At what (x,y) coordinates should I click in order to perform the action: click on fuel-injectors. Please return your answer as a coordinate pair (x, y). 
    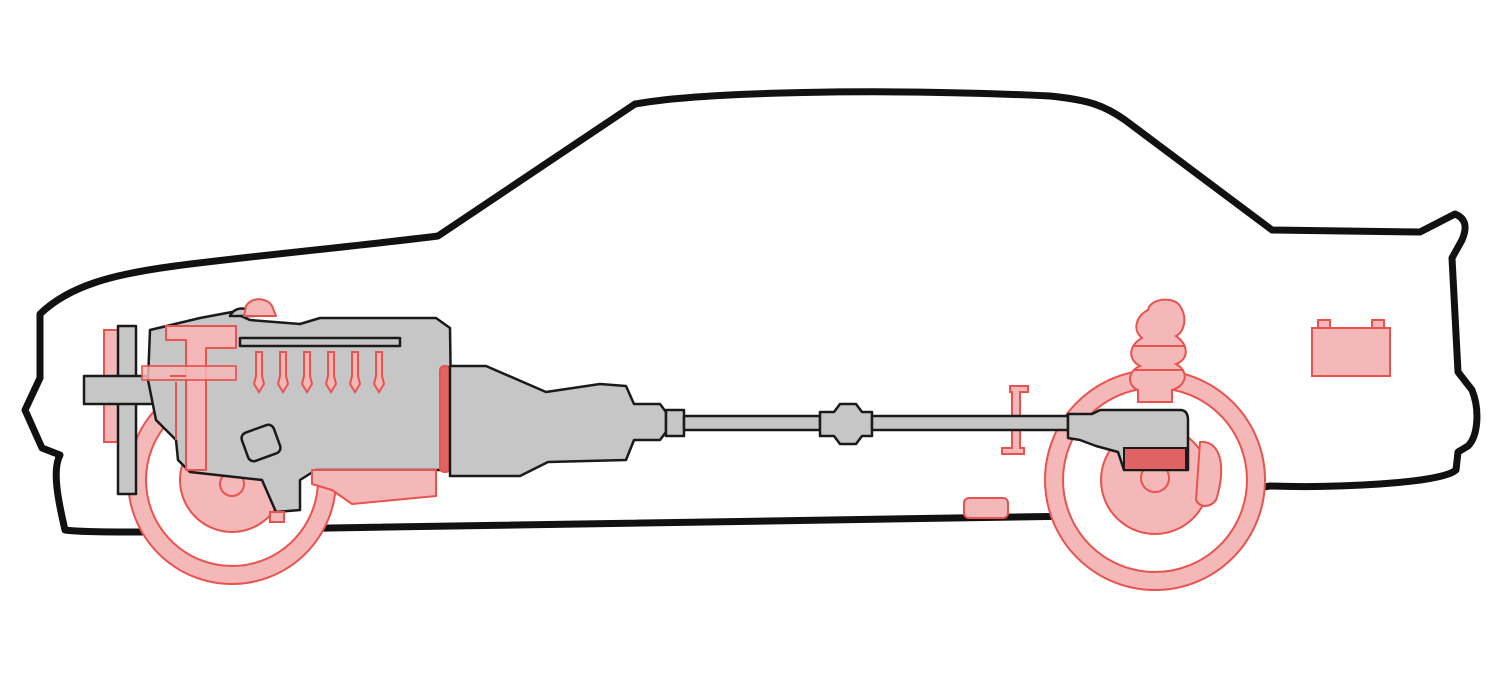
    Looking at the image, I should click on (319, 372).